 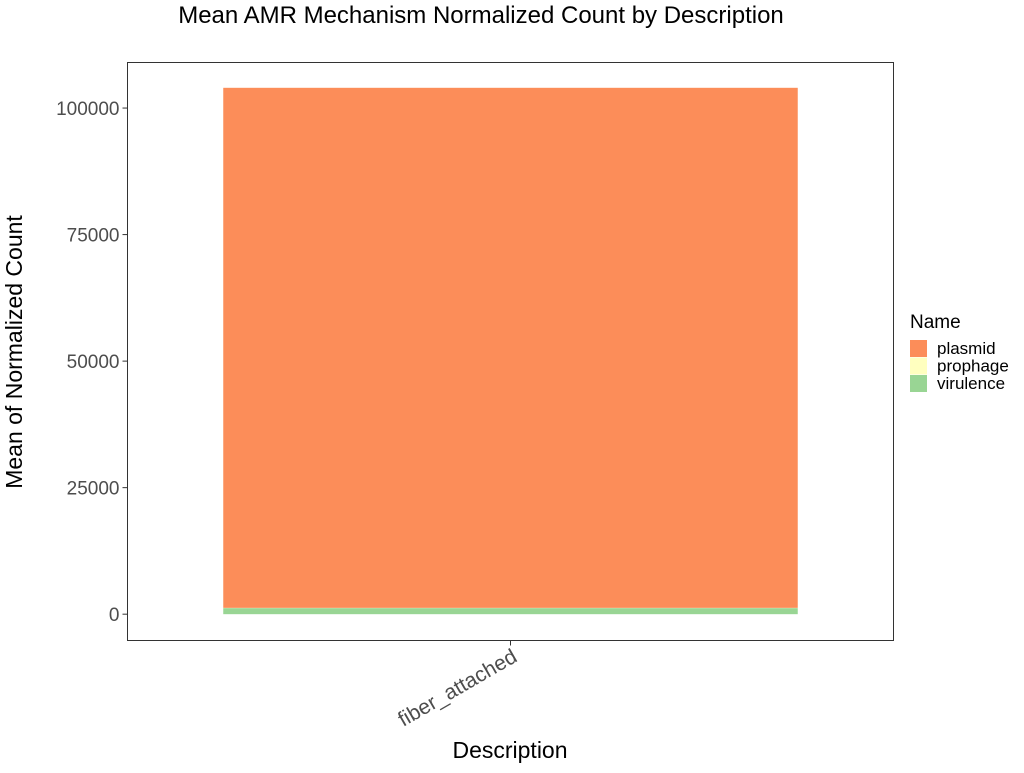 What do you see at coordinates (918, 366) in the screenshot?
I see `legend-swatch-prophage` at bounding box center [918, 366].